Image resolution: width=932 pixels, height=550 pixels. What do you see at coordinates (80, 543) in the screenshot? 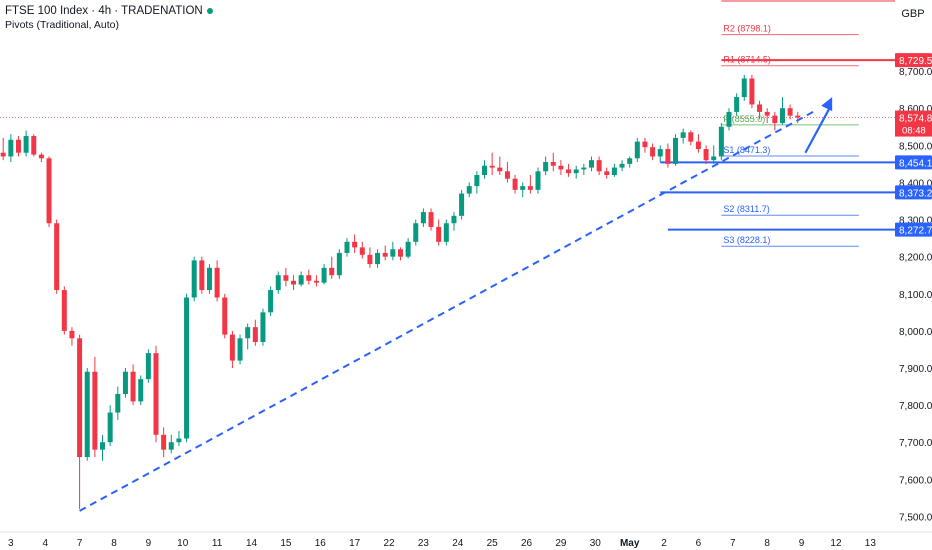
I see `x-tick-label: 7` at bounding box center [80, 543].